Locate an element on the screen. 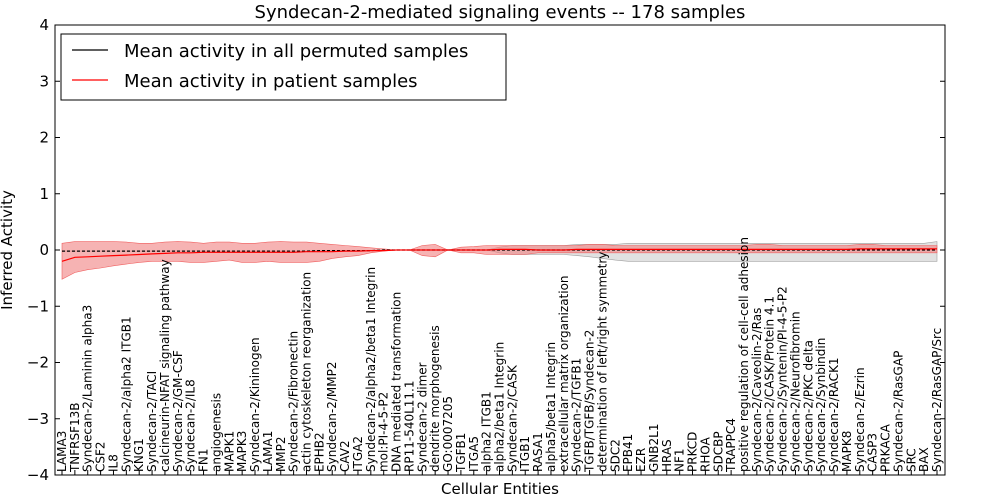  x-tick-label: Syndecan-2/Syntenin/PI-4-5-P2 is located at coordinates (783, 379).